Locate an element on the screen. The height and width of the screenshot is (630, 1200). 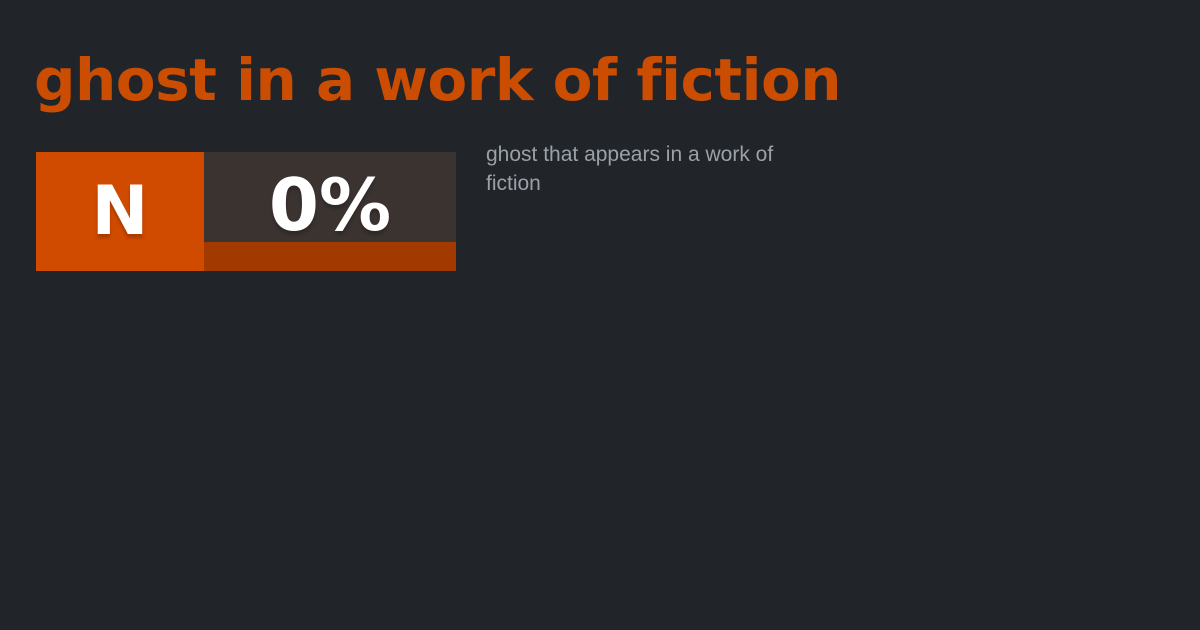
page-title: ghost in a work of fiction is located at coordinates (438, 80).